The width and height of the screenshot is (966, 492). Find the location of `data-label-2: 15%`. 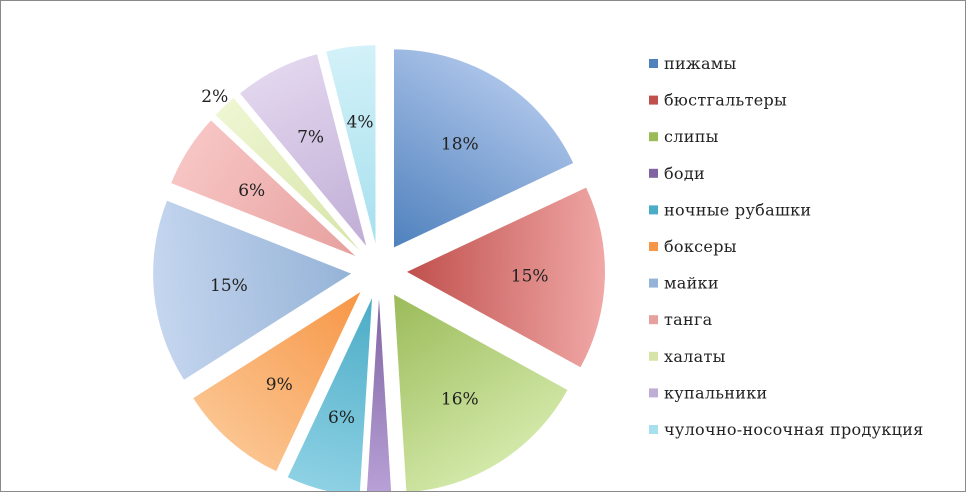

data-label-2: 15% is located at coordinates (530, 277).